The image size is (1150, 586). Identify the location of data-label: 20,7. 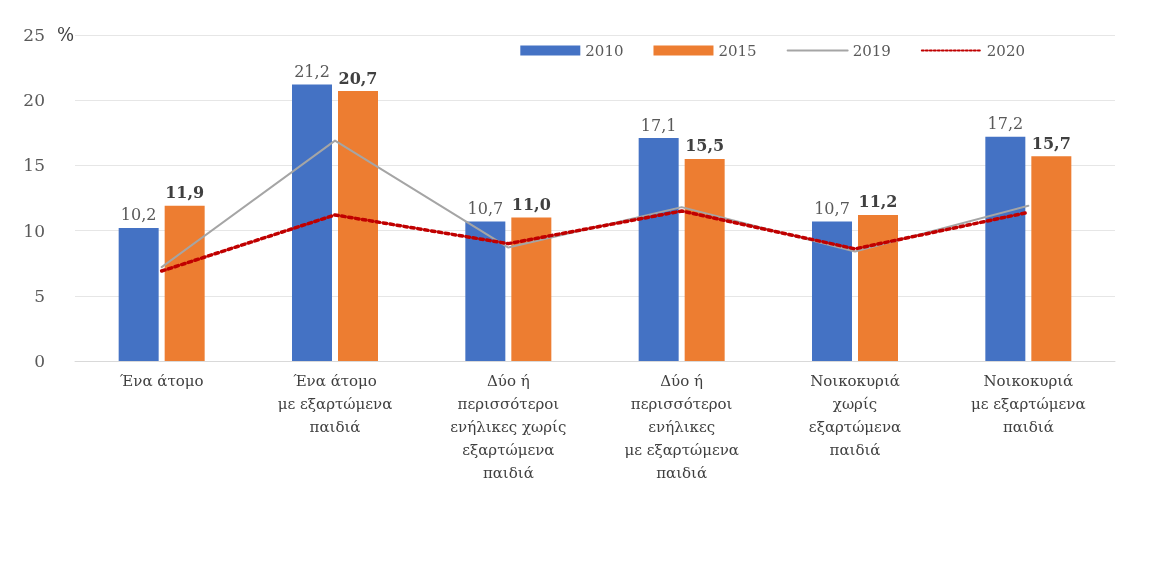
(358, 78).